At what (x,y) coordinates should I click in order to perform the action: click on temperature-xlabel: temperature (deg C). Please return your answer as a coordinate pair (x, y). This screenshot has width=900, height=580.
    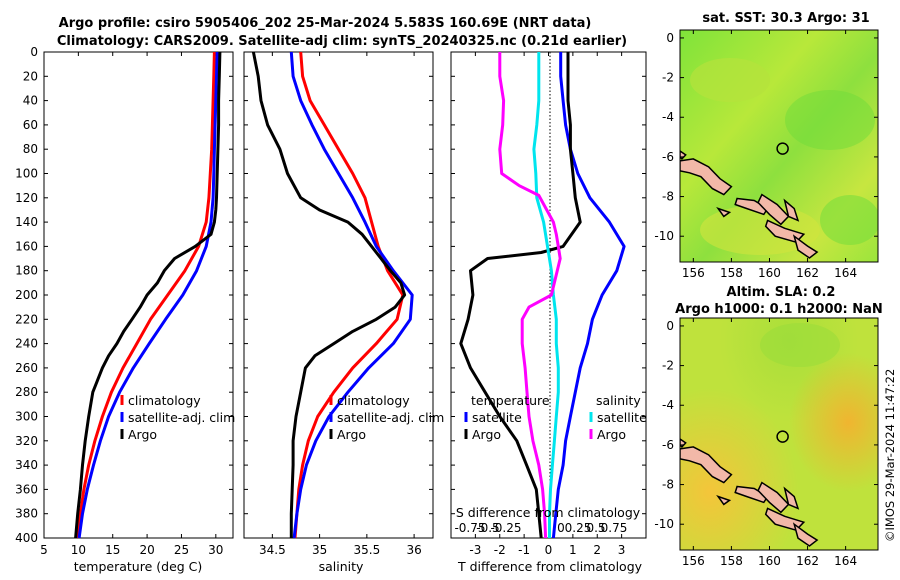
    Looking at the image, I should click on (138, 566).